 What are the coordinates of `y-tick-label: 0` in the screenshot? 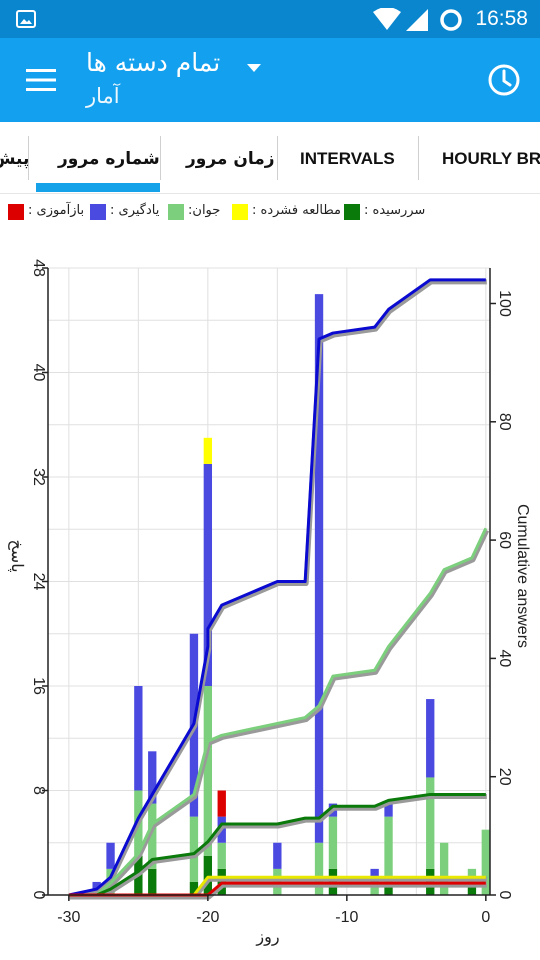 It's located at (38, 895).